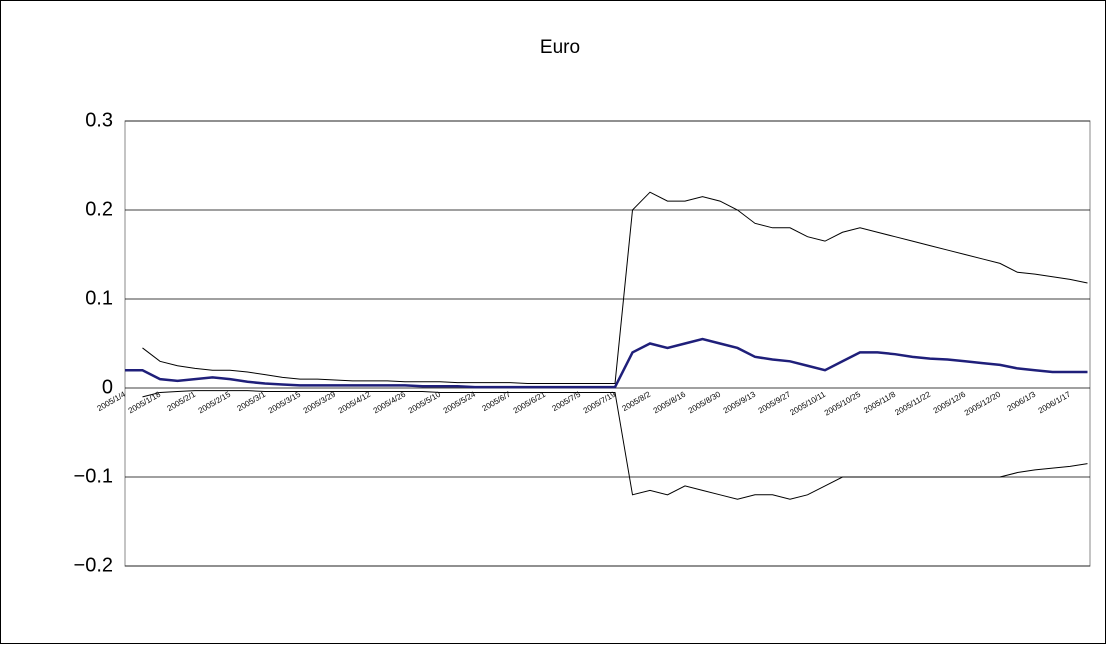 This screenshot has width=1106, height=649. What do you see at coordinates (99, 298) in the screenshot?
I see `y-tick-label: 0.1` at bounding box center [99, 298].